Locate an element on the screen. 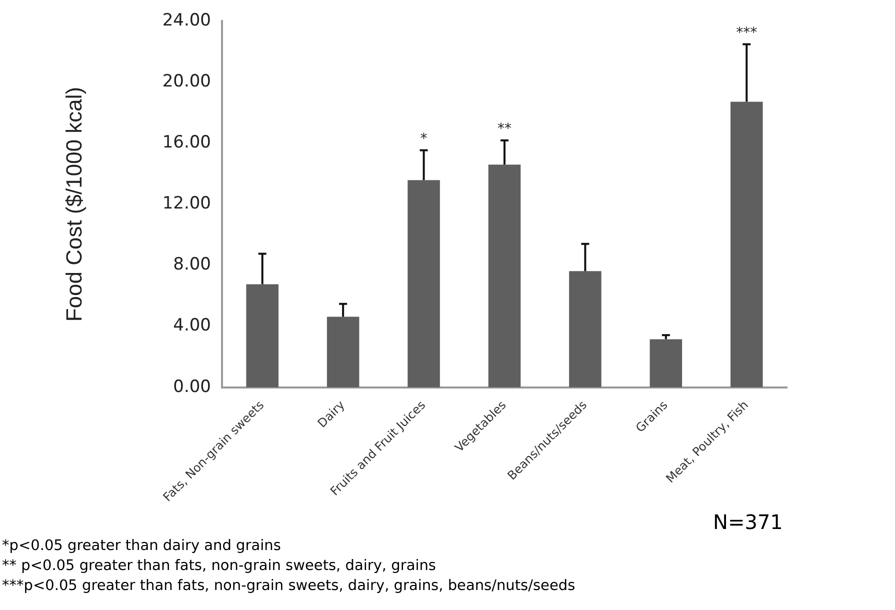 The image size is (895, 610). y-axis-title: Food Cost ($/1000 kcal) is located at coordinates (73, 204).